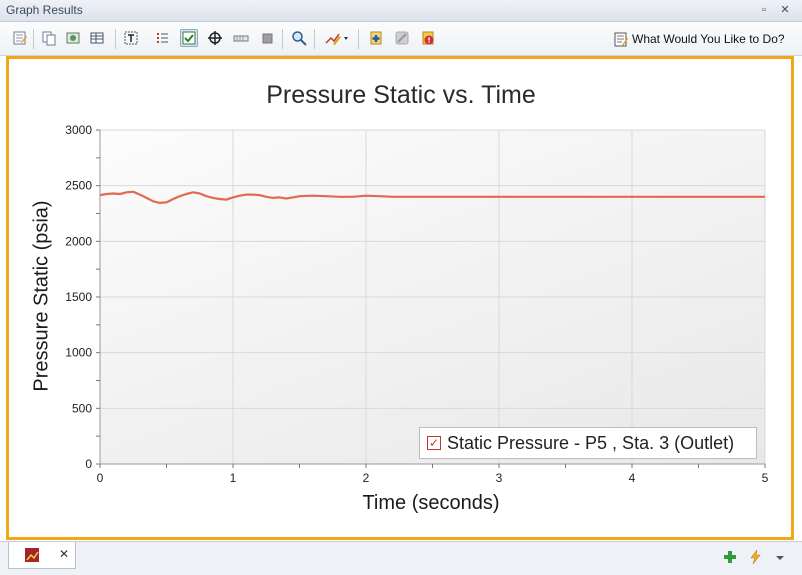 Image resolution: width=802 pixels, height=575 pixels. Describe the element at coordinates (78, 186) in the screenshot. I see `y-tick-label: 2500` at that location.